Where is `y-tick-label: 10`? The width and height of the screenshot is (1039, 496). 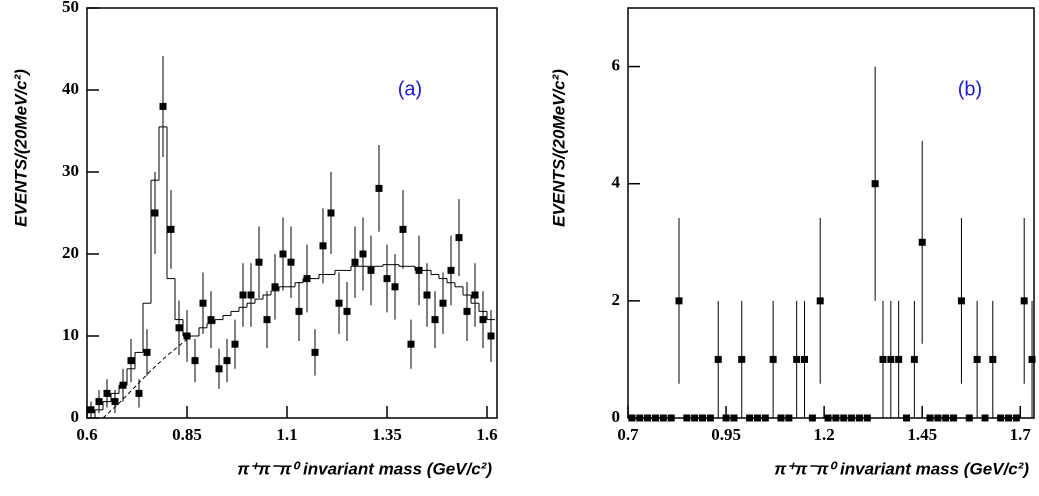
y-tick-label: 10 is located at coordinates (70, 334).